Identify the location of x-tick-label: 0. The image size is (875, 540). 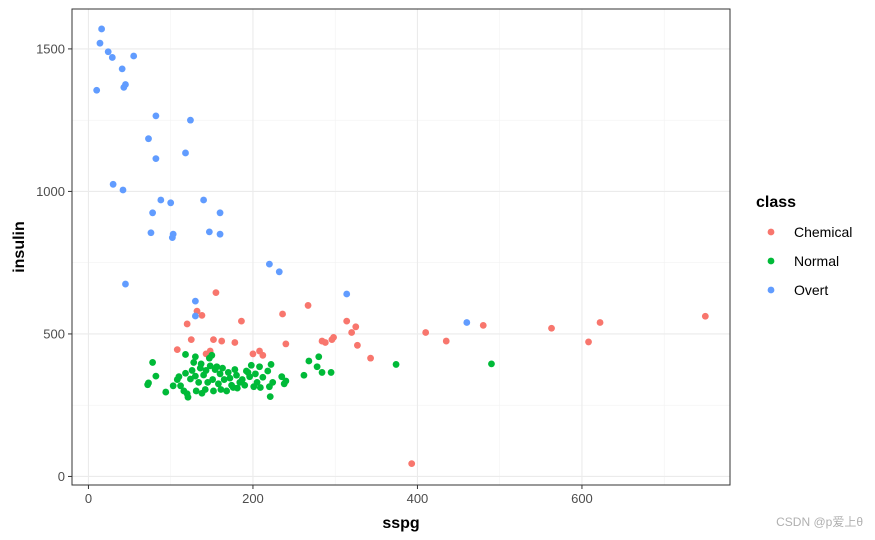
(88, 498).